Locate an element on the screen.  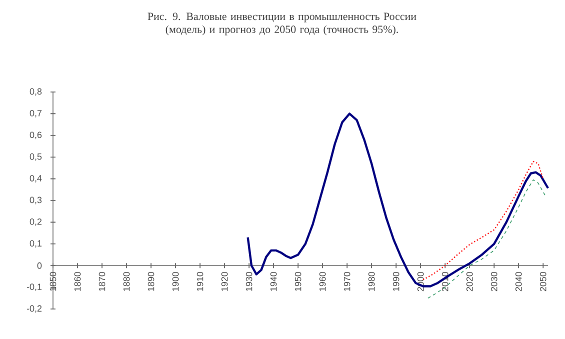
y-tick-label: -0,1 is located at coordinates (34, 288).